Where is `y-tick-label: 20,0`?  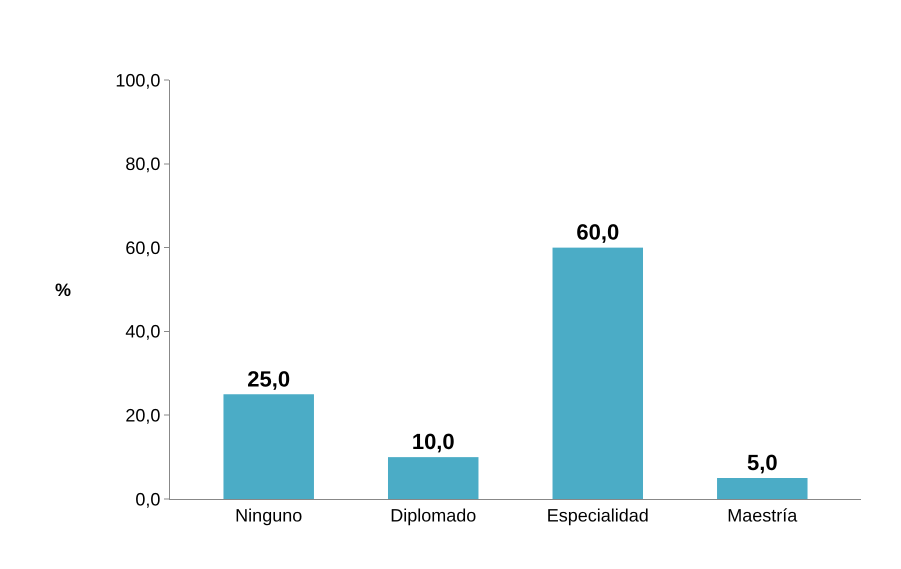
y-tick-label: 20,0 is located at coordinates (142, 416).